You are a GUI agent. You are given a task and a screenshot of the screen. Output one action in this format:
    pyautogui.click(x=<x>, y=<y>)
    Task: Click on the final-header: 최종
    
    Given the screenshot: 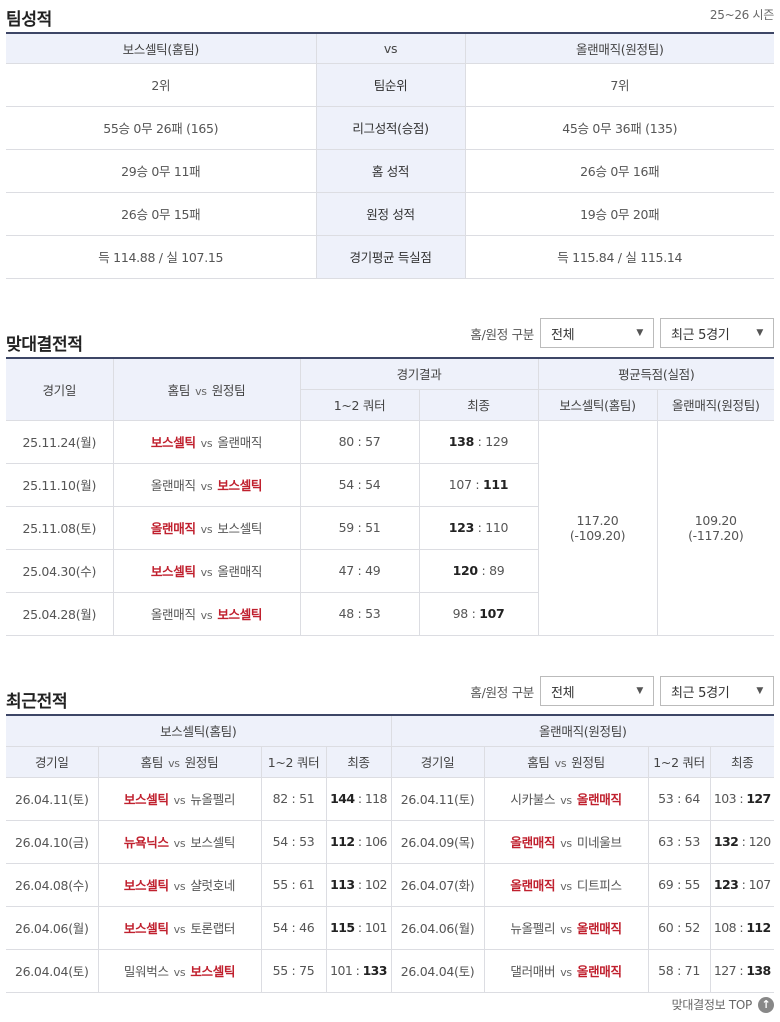 What is the action you would take?
    pyautogui.click(x=478, y=404)
    